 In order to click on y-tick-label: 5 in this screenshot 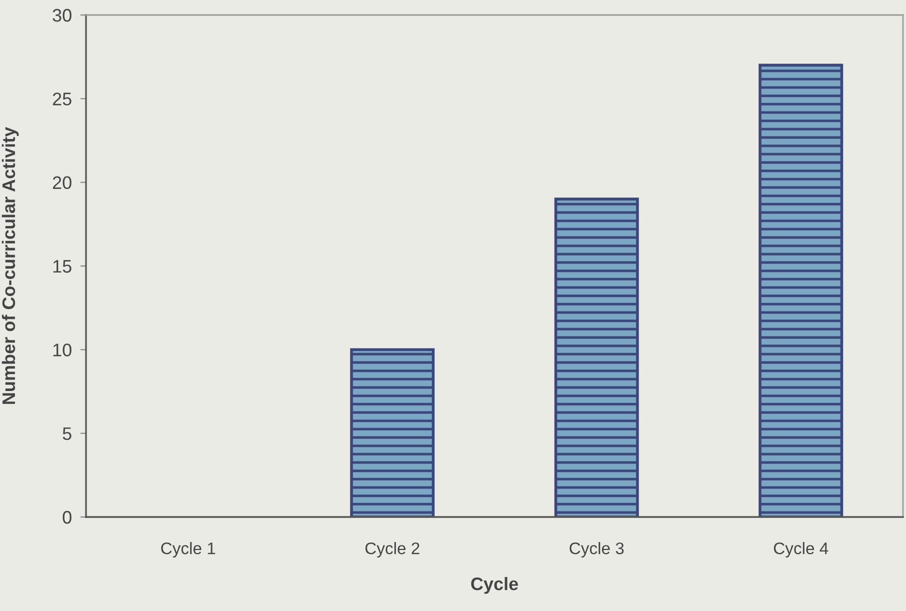, I will do `click(67, 433)`.